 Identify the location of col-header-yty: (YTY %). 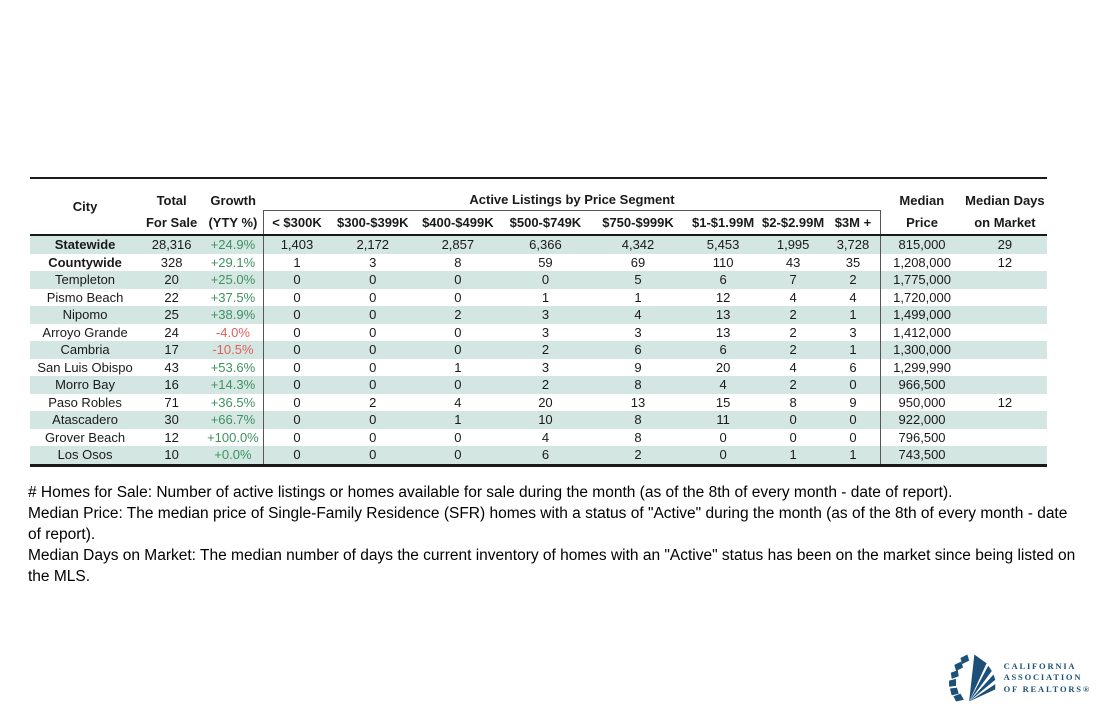
(233, 222).